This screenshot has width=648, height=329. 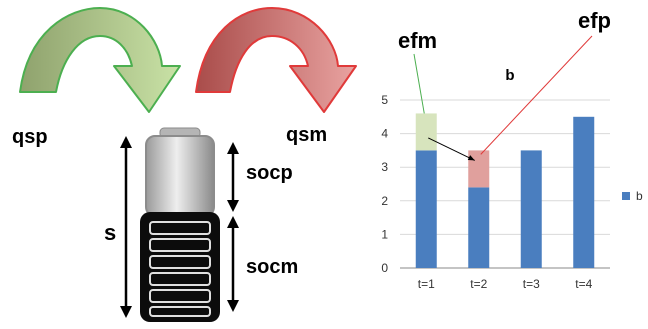 I want to click on transfer-arrow-icon, so click(x=451, y=149).